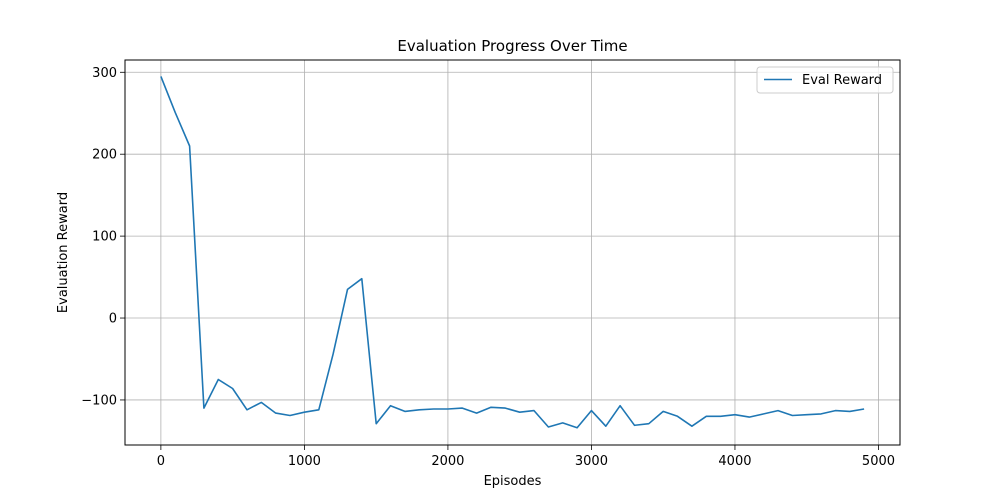 Image resolution: width=1000 pixels, height=500 pixels. What do you see at coordinates (512, 46) in the screenshot?
I see `chart-title: Evaluation Progress Over Time` at bounding box center [512, 46].